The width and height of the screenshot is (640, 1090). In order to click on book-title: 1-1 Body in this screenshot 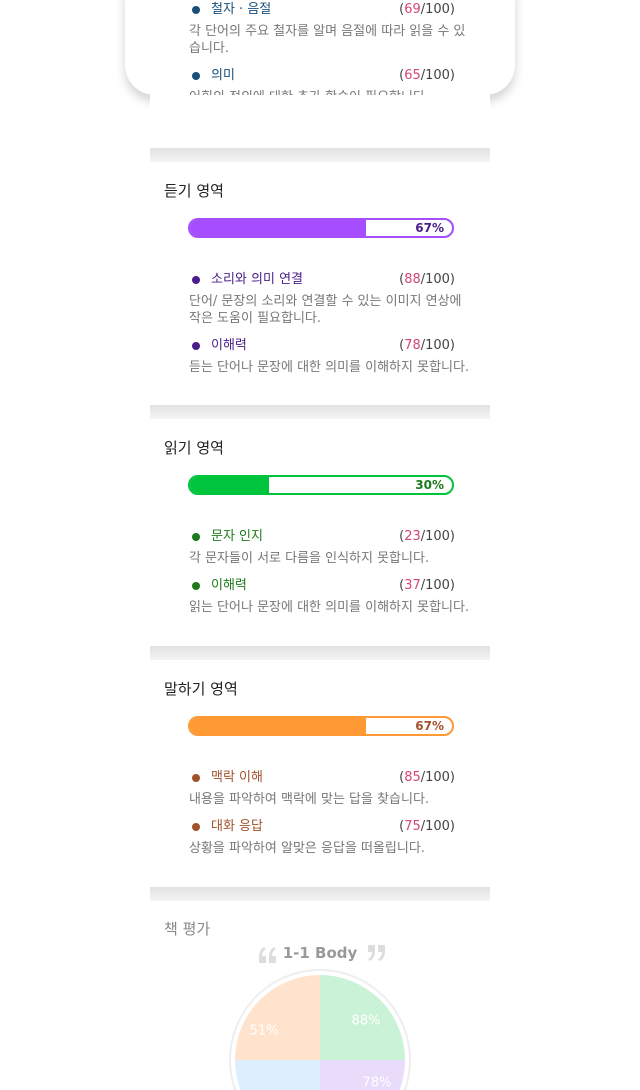, I will do `click(320, 953)`.